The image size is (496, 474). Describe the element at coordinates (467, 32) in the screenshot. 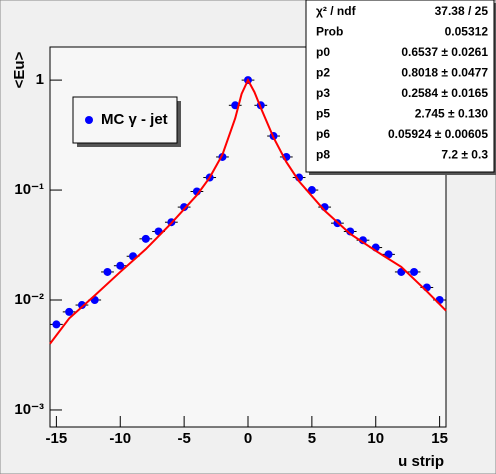

I see `stat-value: 0.05312` at that location.